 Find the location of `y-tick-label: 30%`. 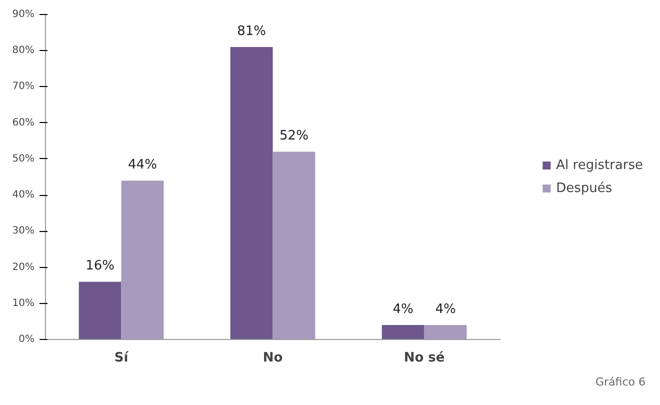

y-tick-label: 30% is located at coordinates (23, 231).